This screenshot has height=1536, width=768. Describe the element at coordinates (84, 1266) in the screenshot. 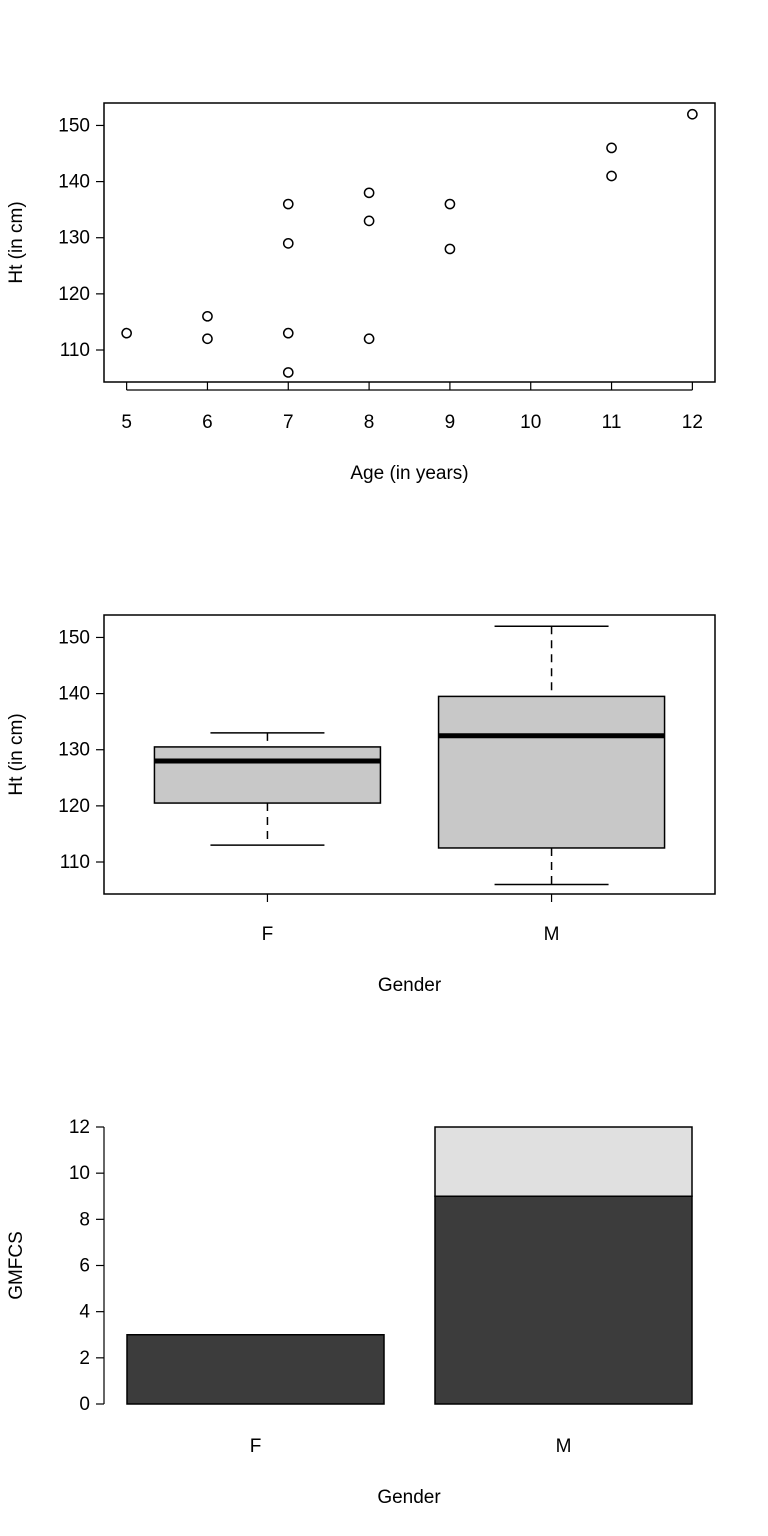

I see `y-tick-label: 6` at that location.